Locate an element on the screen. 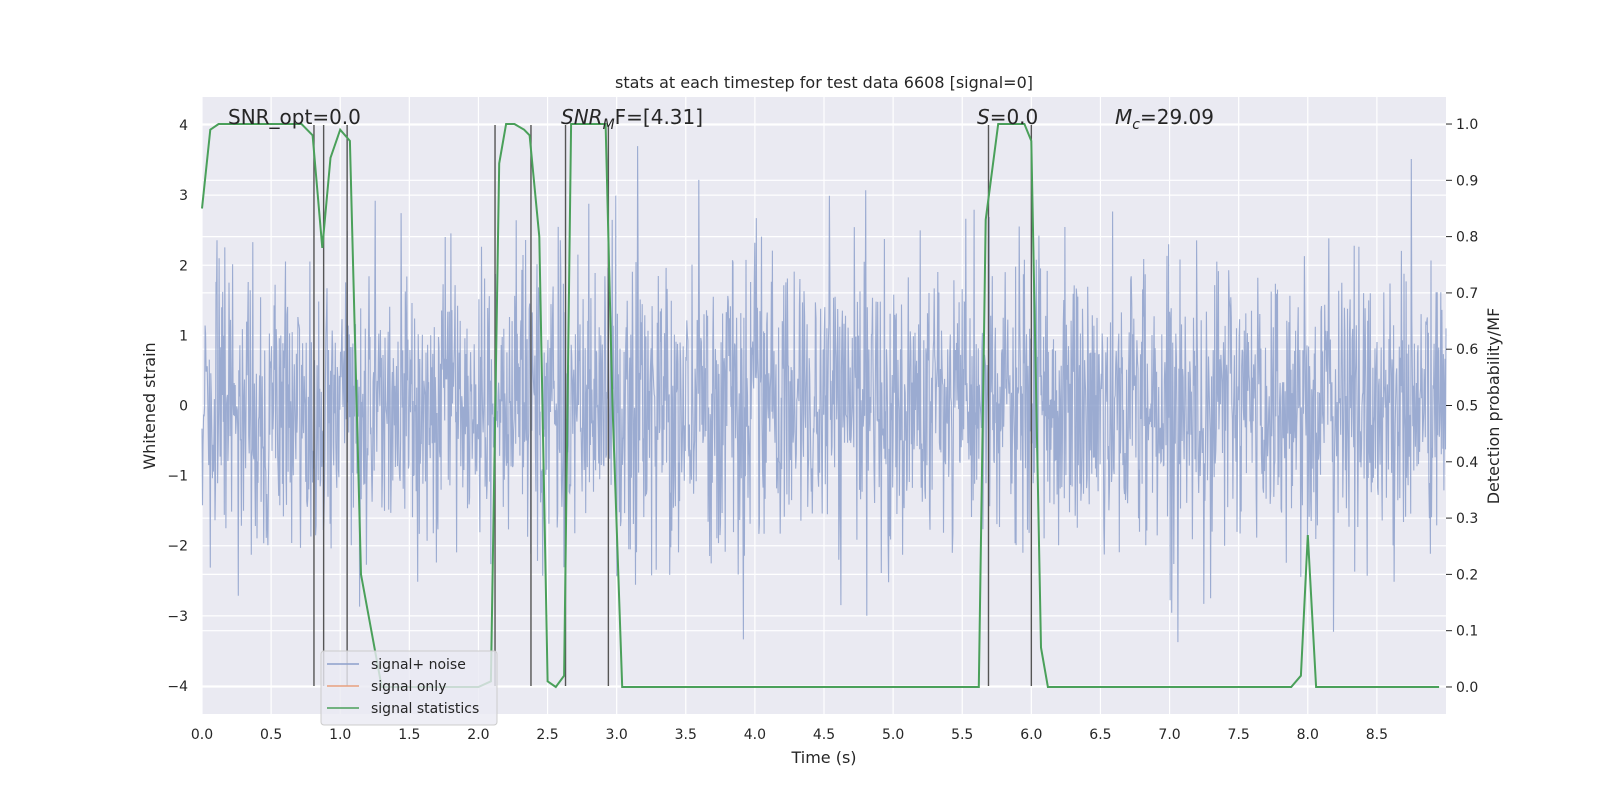 The width and height of the screenshot is (1600, 800). x-tick-label: 1.0 is located at coordinates (340, 735).